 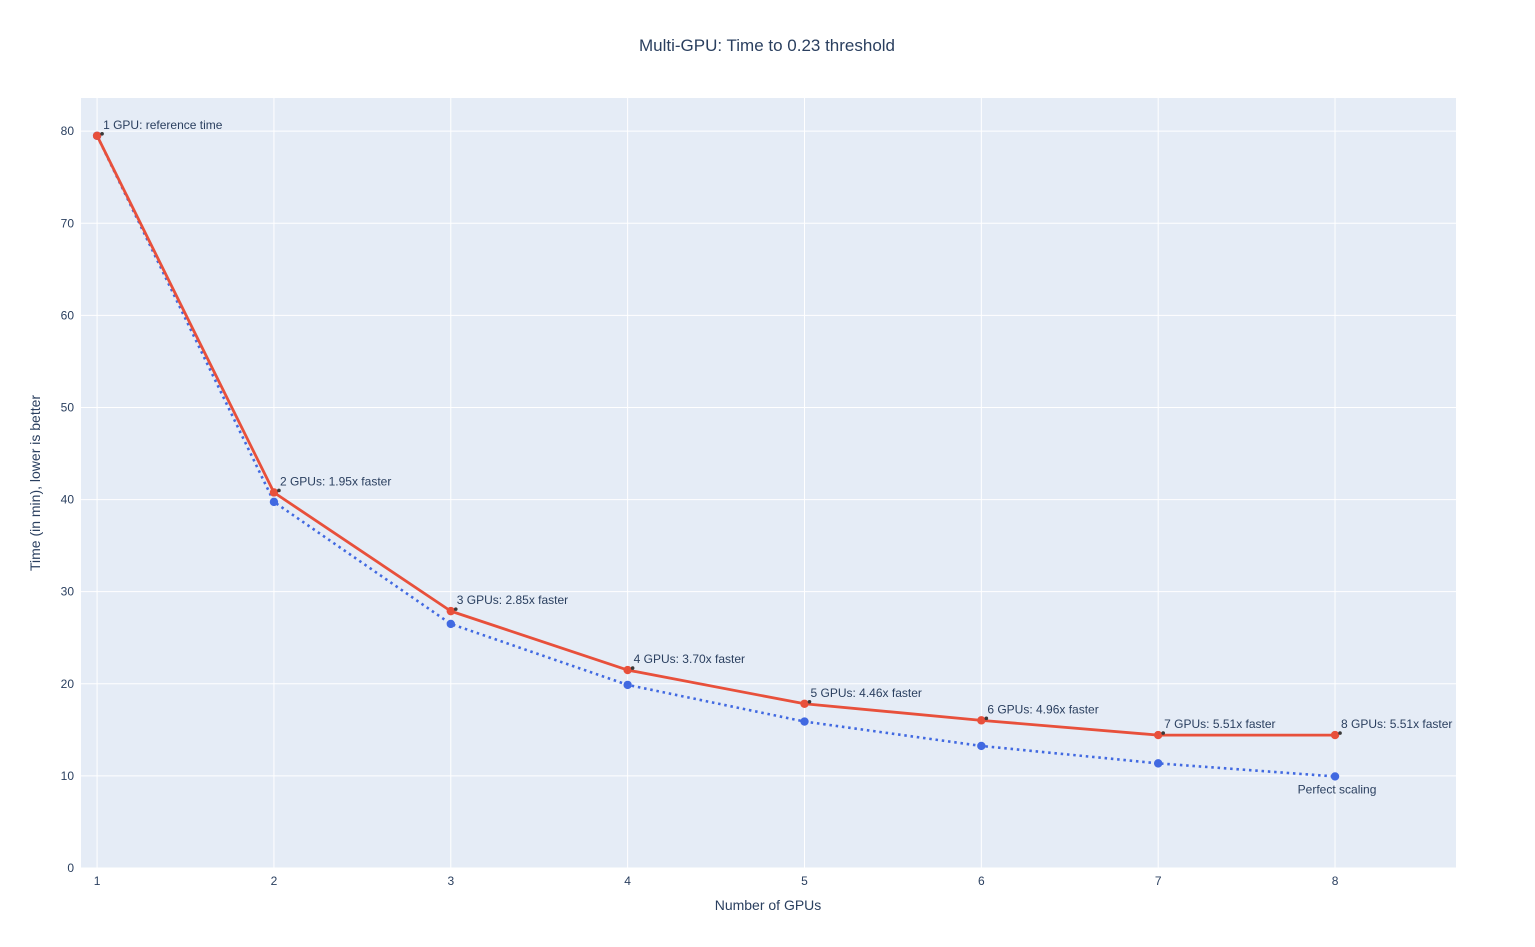 I want to click on annotation-label: 1 GPU: reference time, so click(x=163, y=125).